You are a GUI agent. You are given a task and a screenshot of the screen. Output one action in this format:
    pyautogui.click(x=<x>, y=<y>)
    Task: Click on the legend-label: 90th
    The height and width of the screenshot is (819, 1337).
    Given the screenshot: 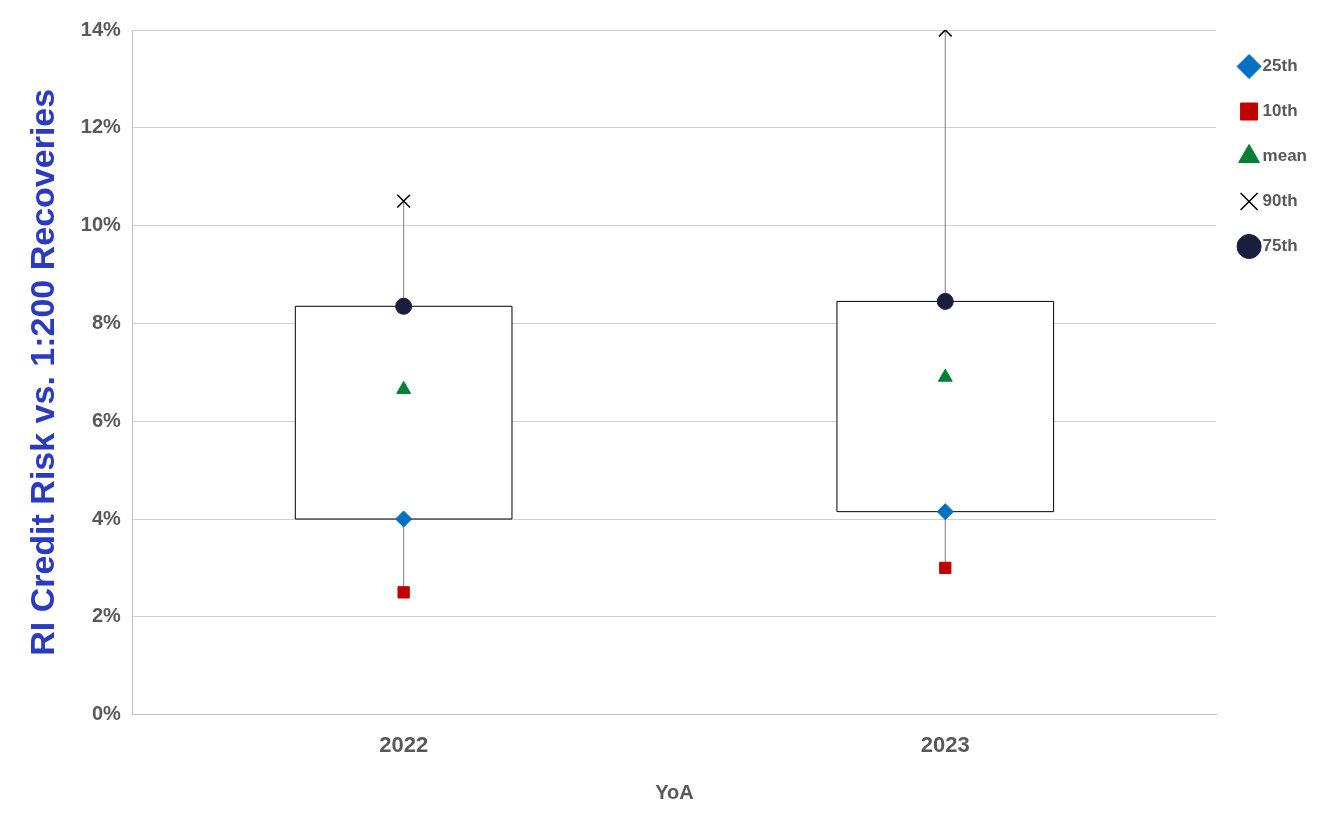 What is the action you would take?
    pyautogui.click(x=1280, y=201)
    